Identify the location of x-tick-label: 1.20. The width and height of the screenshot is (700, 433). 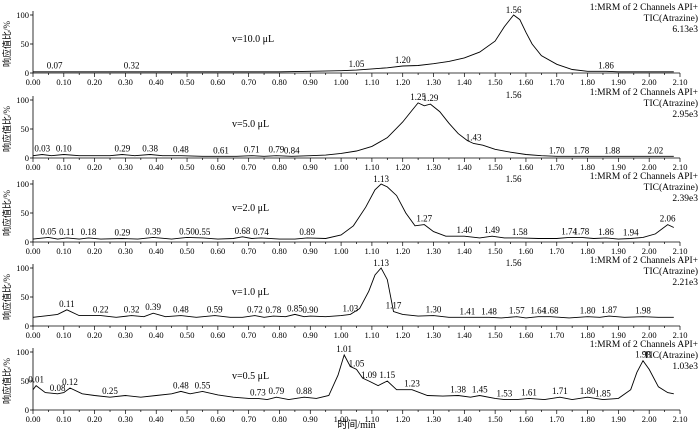
(402, 335).